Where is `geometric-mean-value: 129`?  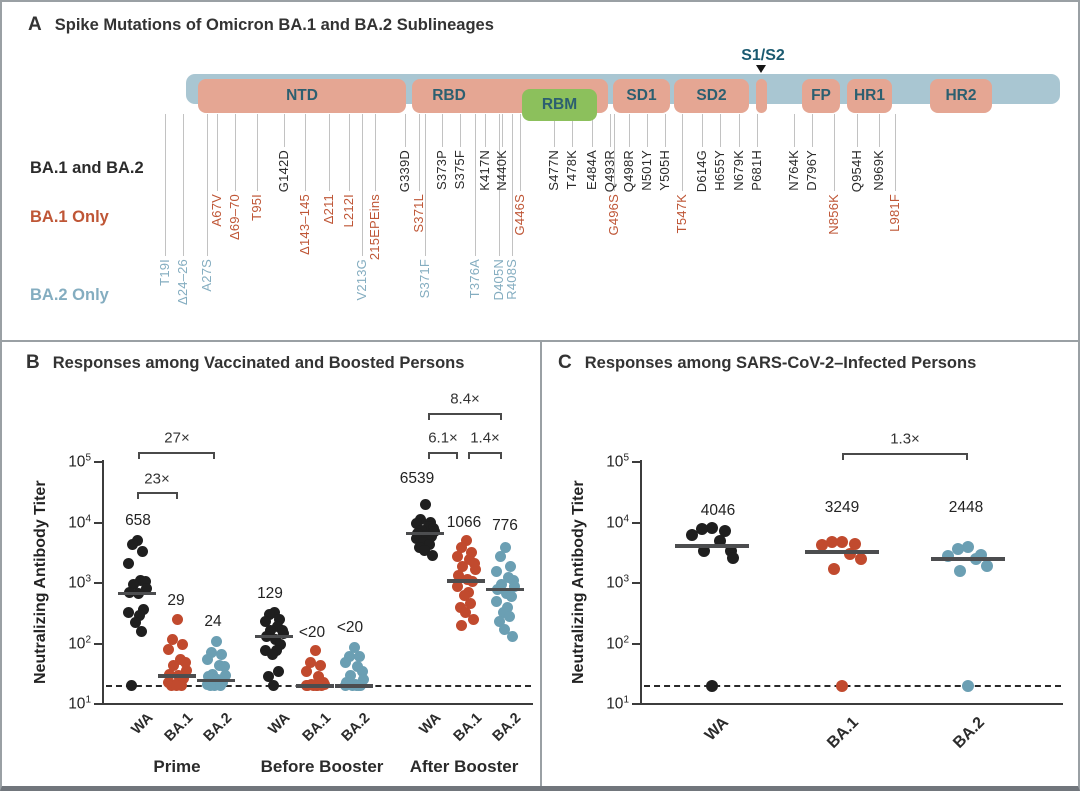 geometric-mean-value: 129 is located at coordinates (270, 593).